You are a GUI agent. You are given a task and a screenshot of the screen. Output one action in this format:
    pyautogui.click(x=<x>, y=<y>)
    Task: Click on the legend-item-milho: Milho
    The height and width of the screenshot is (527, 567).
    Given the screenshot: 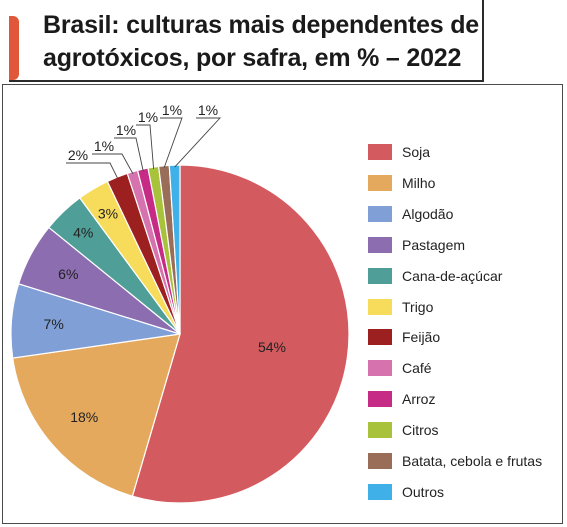 What is the action you would take?
    pyautogui.click(x=401, y=183)
    